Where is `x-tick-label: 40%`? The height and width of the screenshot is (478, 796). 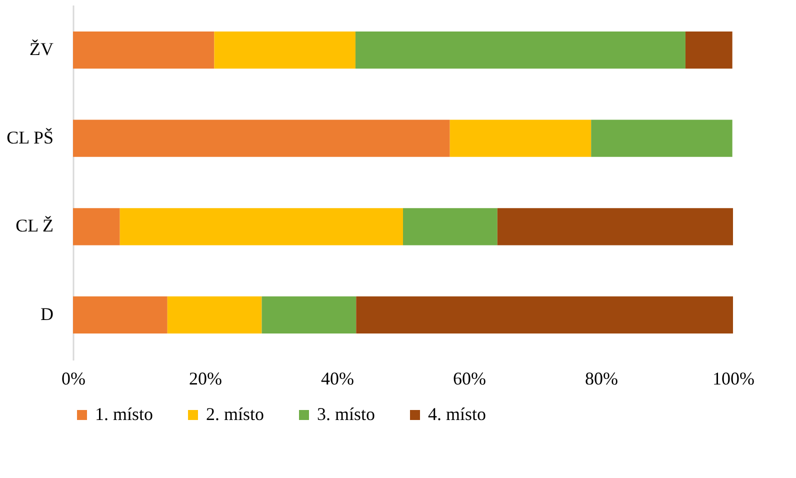
x-tick-label: 40% is located at coordinates (337, 378).